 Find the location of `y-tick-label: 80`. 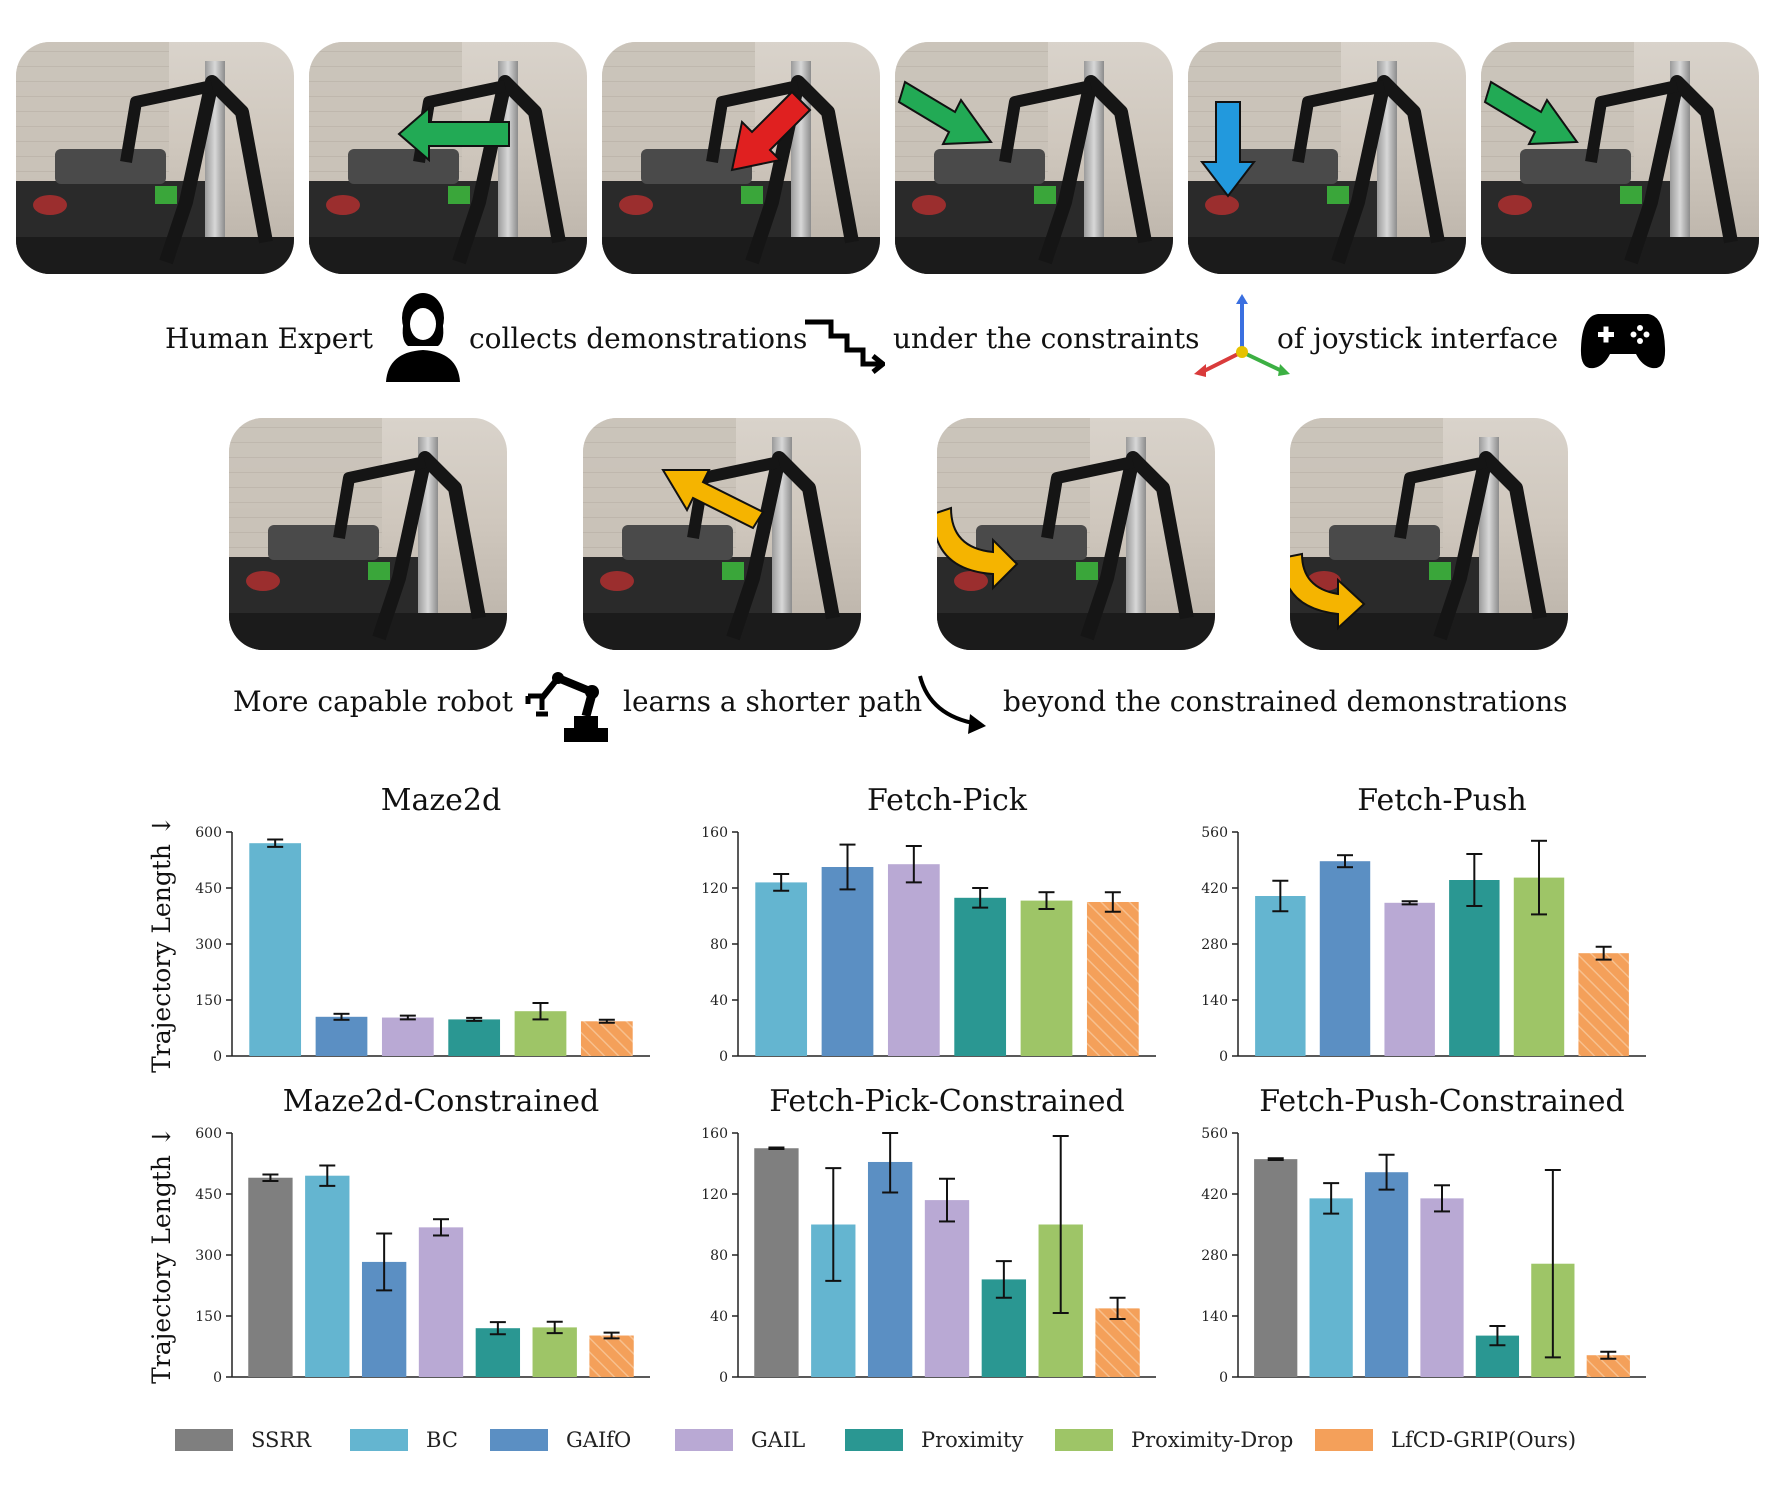

y-tick-label: 80 is located at coordinates (719, 1256).